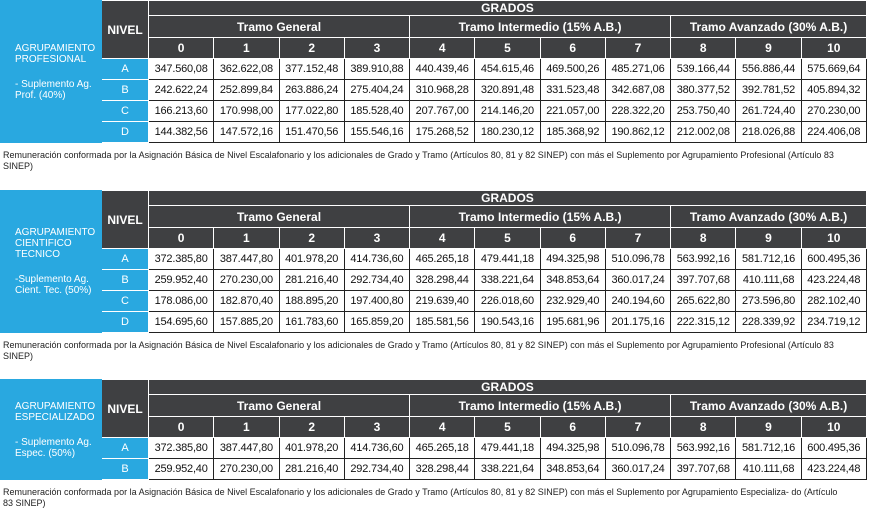 The image size is (880, 513). Describe the element at coordinates (377, 322) in the screenshot. I see `salary-value: 165.859,20` at that location.